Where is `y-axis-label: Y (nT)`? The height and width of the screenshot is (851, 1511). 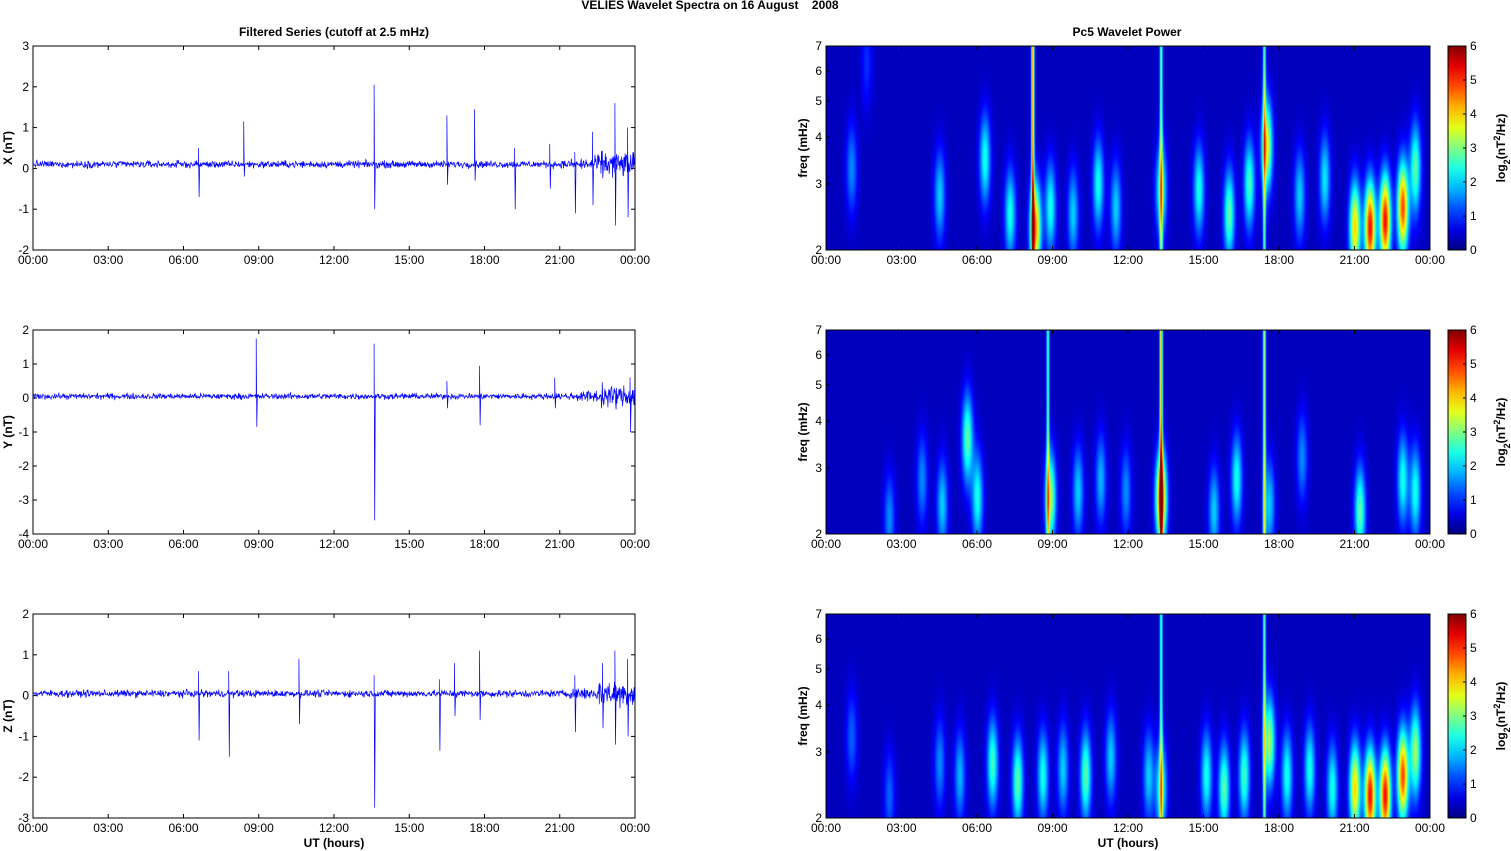
y-axis-label: Y (nT) is located at coordinates (8, 432).